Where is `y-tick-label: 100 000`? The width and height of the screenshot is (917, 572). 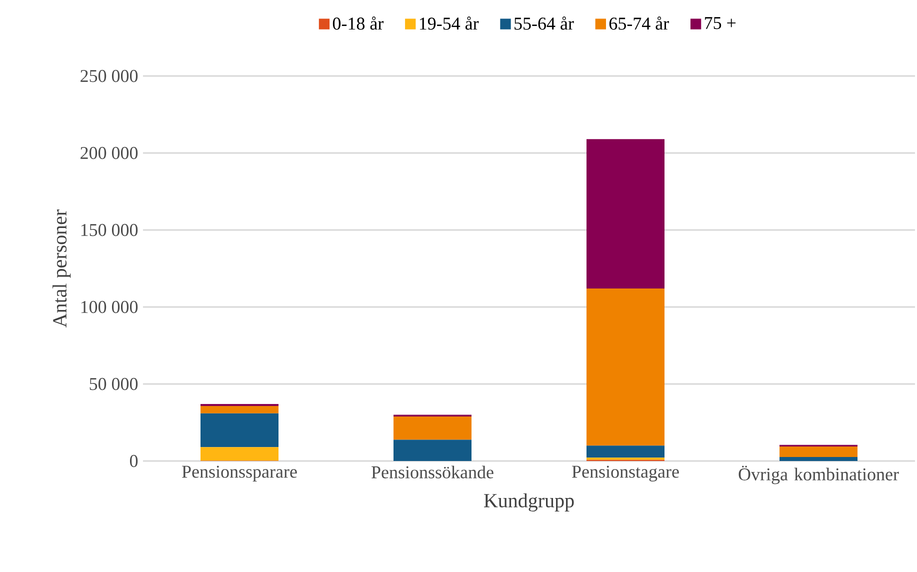
y-tick-label: 100 000 is located at coordinates (109, 307).